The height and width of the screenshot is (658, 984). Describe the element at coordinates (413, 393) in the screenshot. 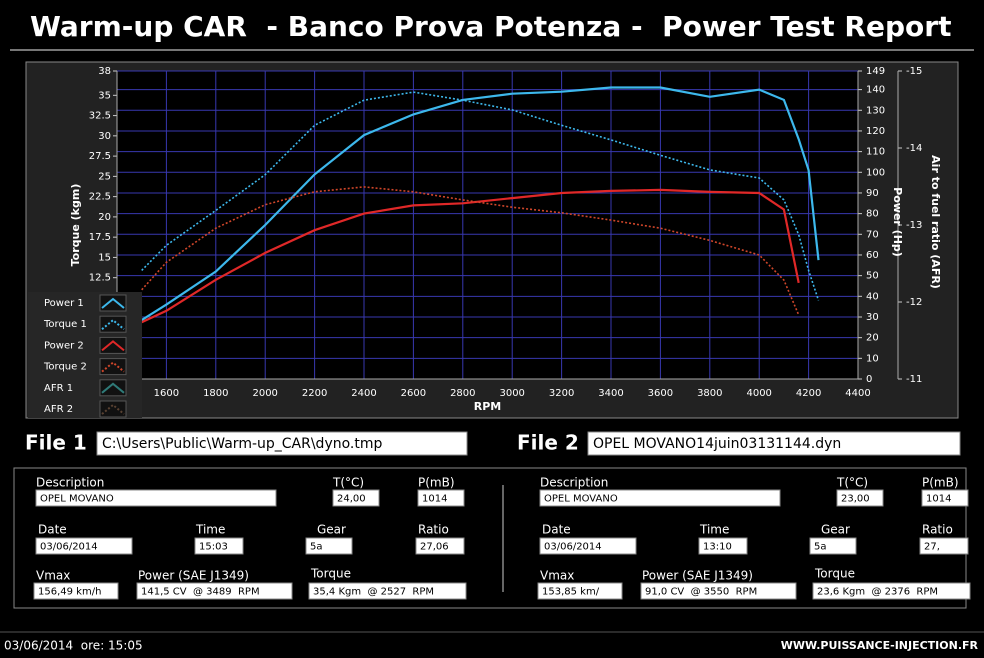

I see `x-tick-label: 2600` at that location.